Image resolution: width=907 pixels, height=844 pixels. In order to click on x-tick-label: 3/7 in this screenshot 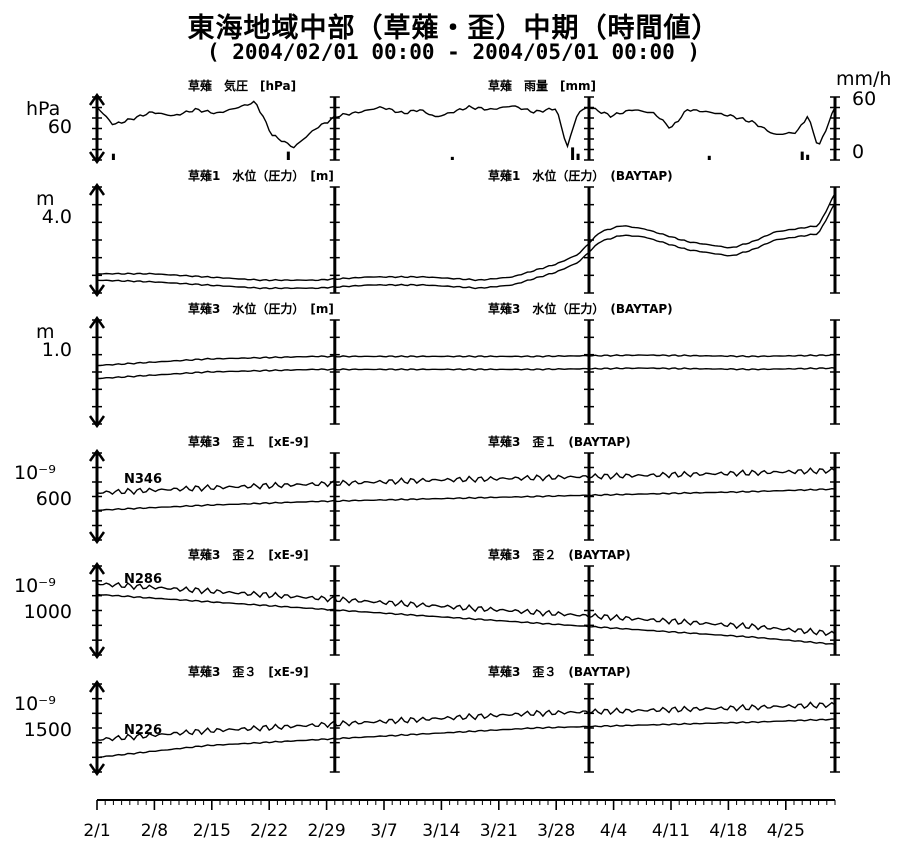, I will do `click(383, 831)`.